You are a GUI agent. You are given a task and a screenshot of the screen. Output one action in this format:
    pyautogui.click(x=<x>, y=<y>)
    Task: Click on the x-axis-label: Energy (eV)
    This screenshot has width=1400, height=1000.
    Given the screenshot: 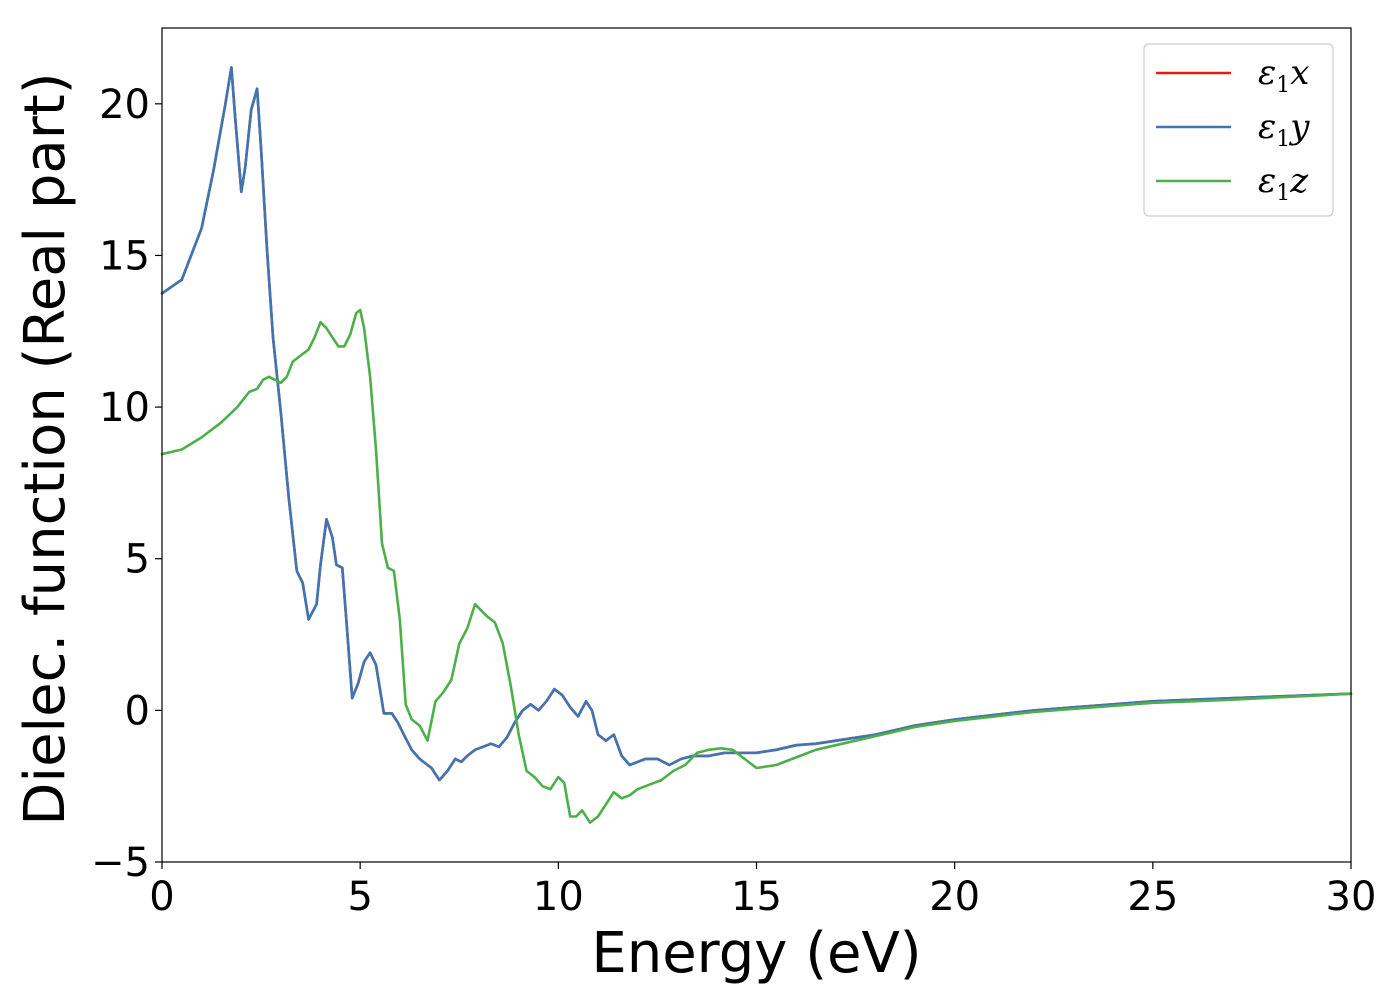 What is the action you would take?
    pyautogui.click(x=756, y=953)
    